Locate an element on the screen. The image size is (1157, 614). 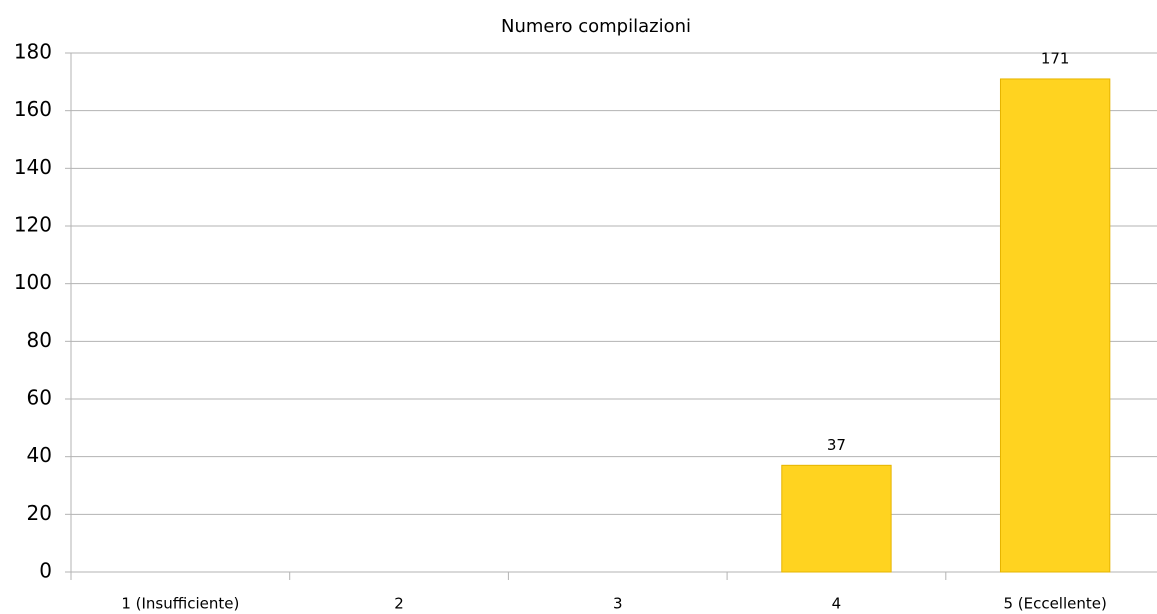
data-label: 171 is located at coordinates (1055, 58).